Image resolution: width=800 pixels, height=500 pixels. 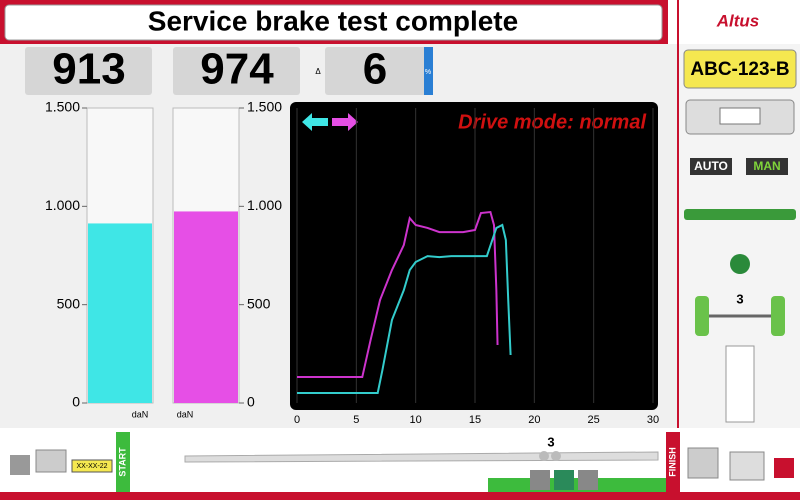 What do you see at coordinates (400, 496) in the screenshot?
I see `footer-band` at bounding box center [400, 496].